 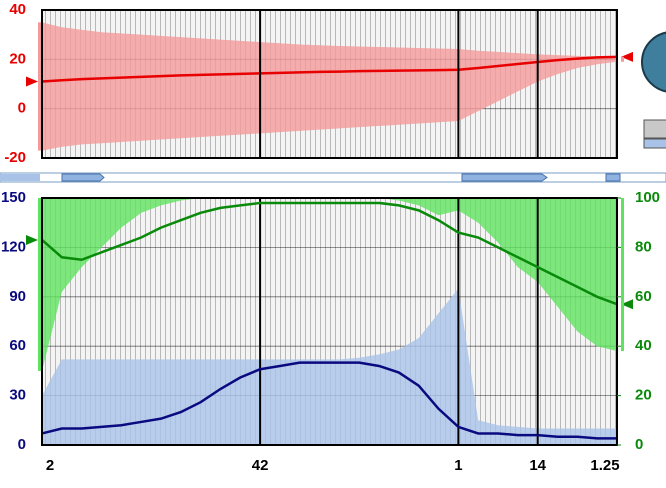 I want to click on scrollbar, so click(x=333, y=177).